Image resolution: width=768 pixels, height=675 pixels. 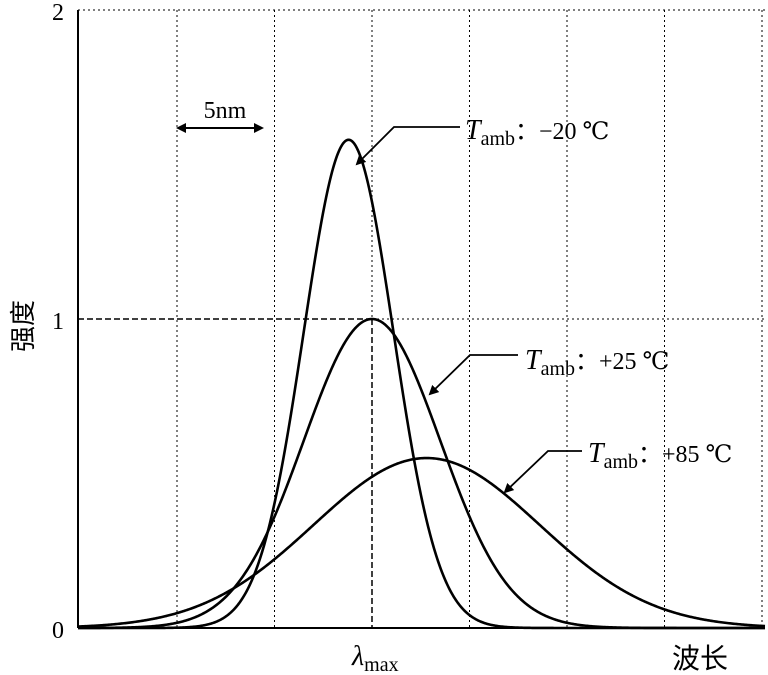 What do you see at coordinates (700, 658) in the screenshot?
I see `x-axis-label: 波长` at bounding box center [700, 658].